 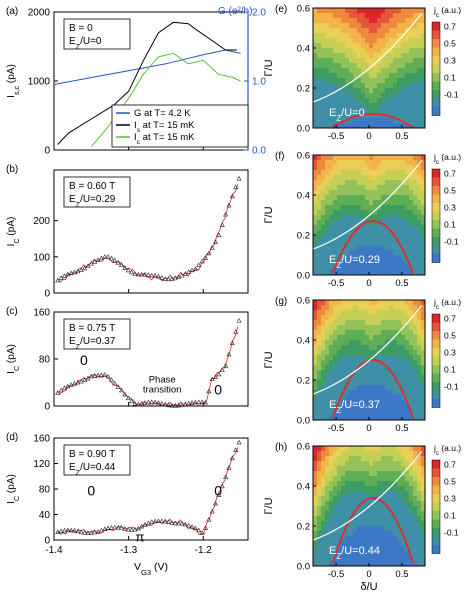 I want to click on x-tick-label: -1.4, so click(x=54, y=550).